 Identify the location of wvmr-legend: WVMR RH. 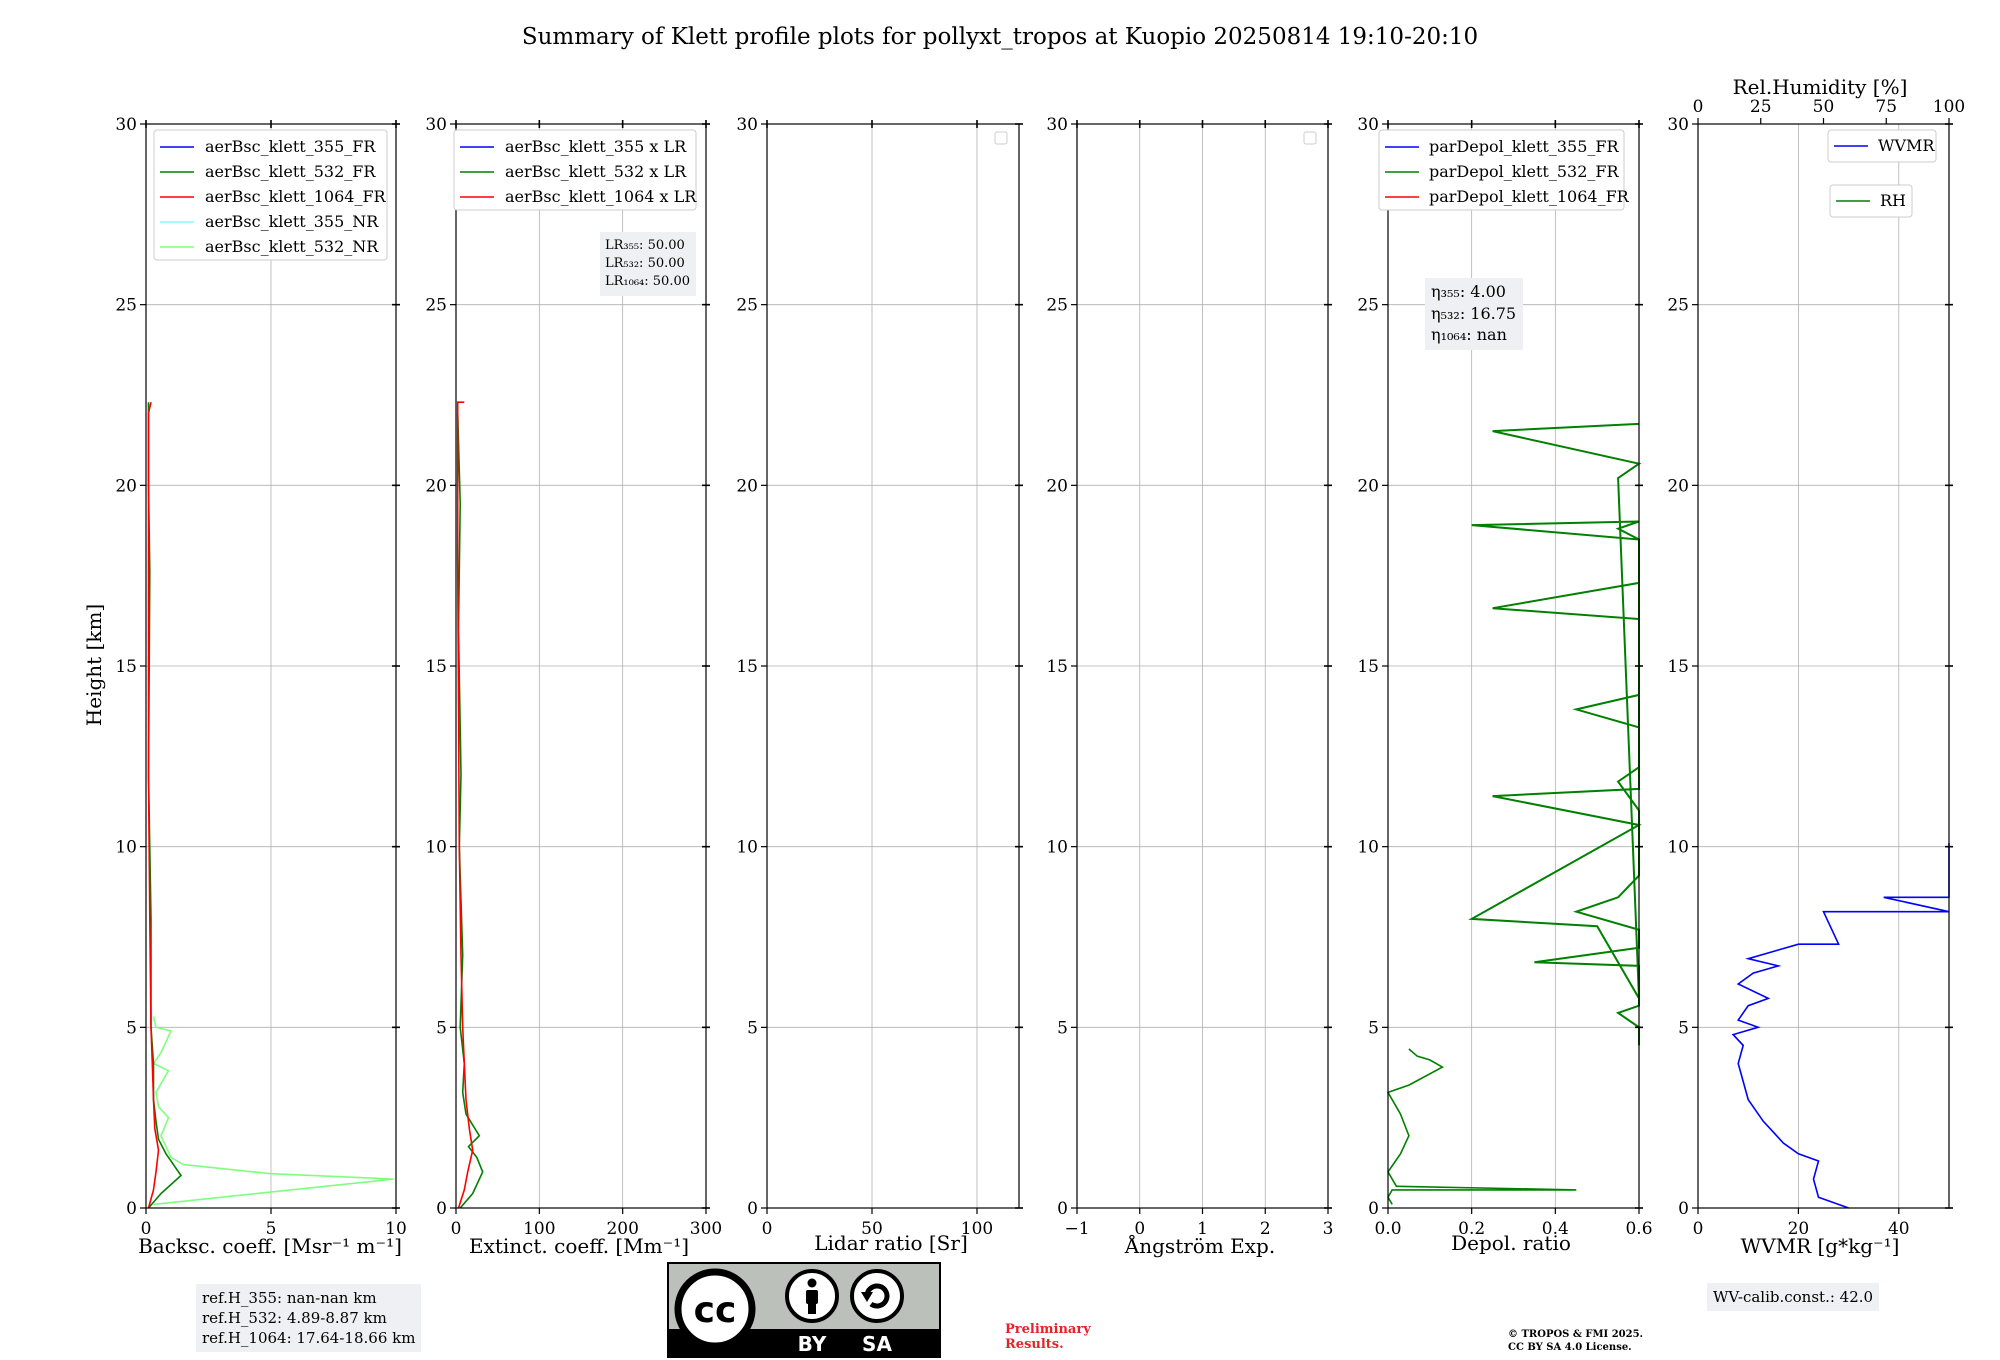
(1882, 173).